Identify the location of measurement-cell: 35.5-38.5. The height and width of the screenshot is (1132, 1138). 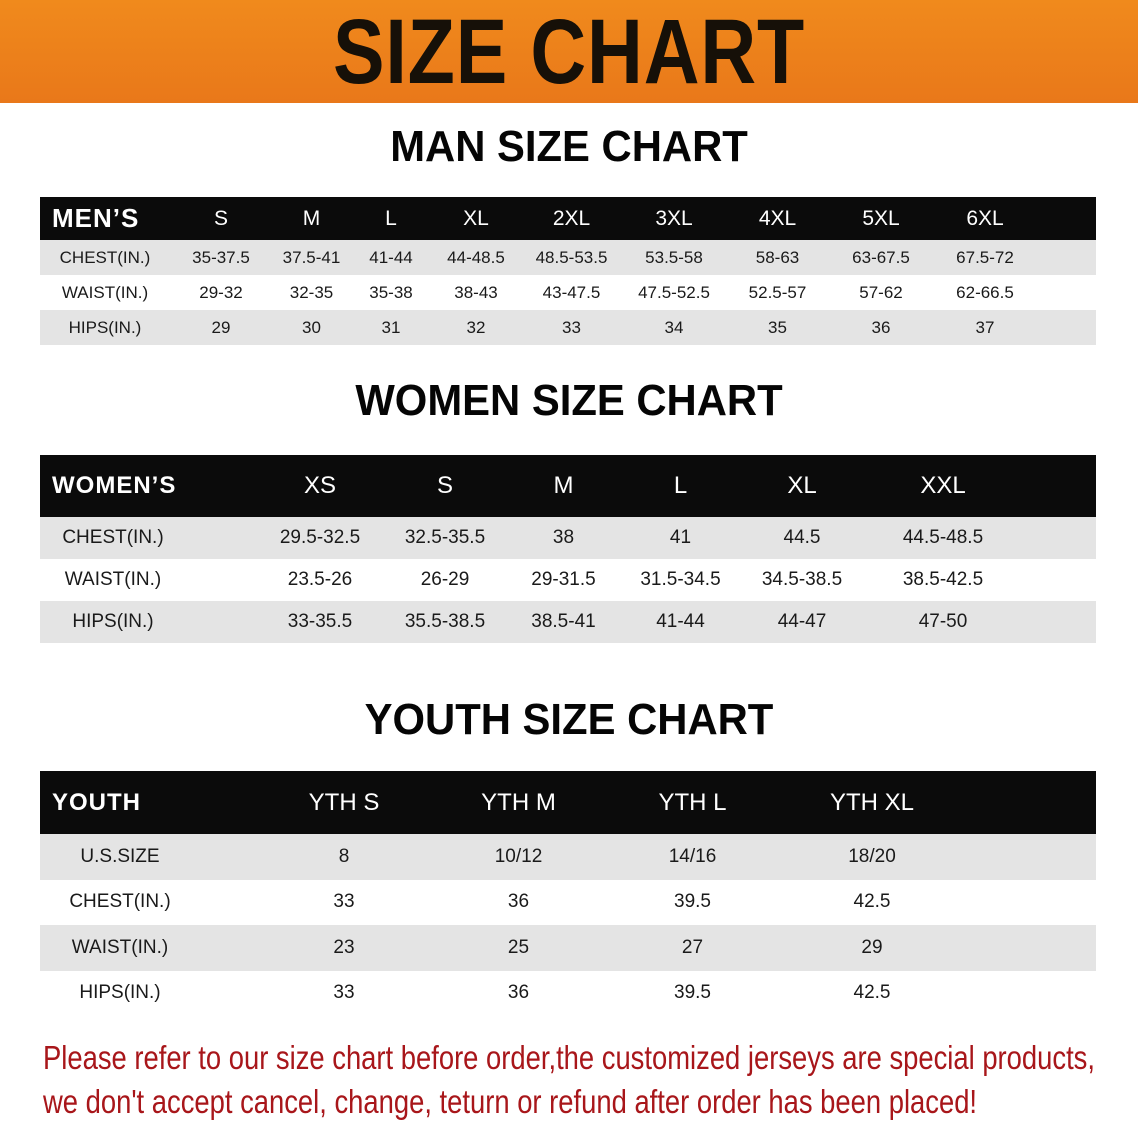
(445, 621).